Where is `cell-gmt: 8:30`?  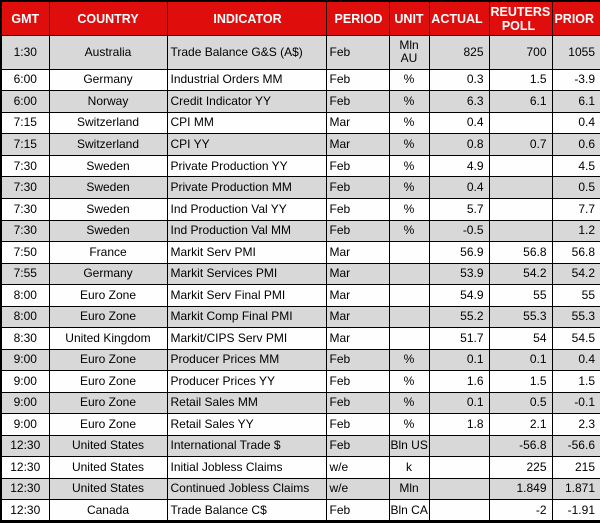
cell-gmt: 8:30 is located at coordinates (25, 338).